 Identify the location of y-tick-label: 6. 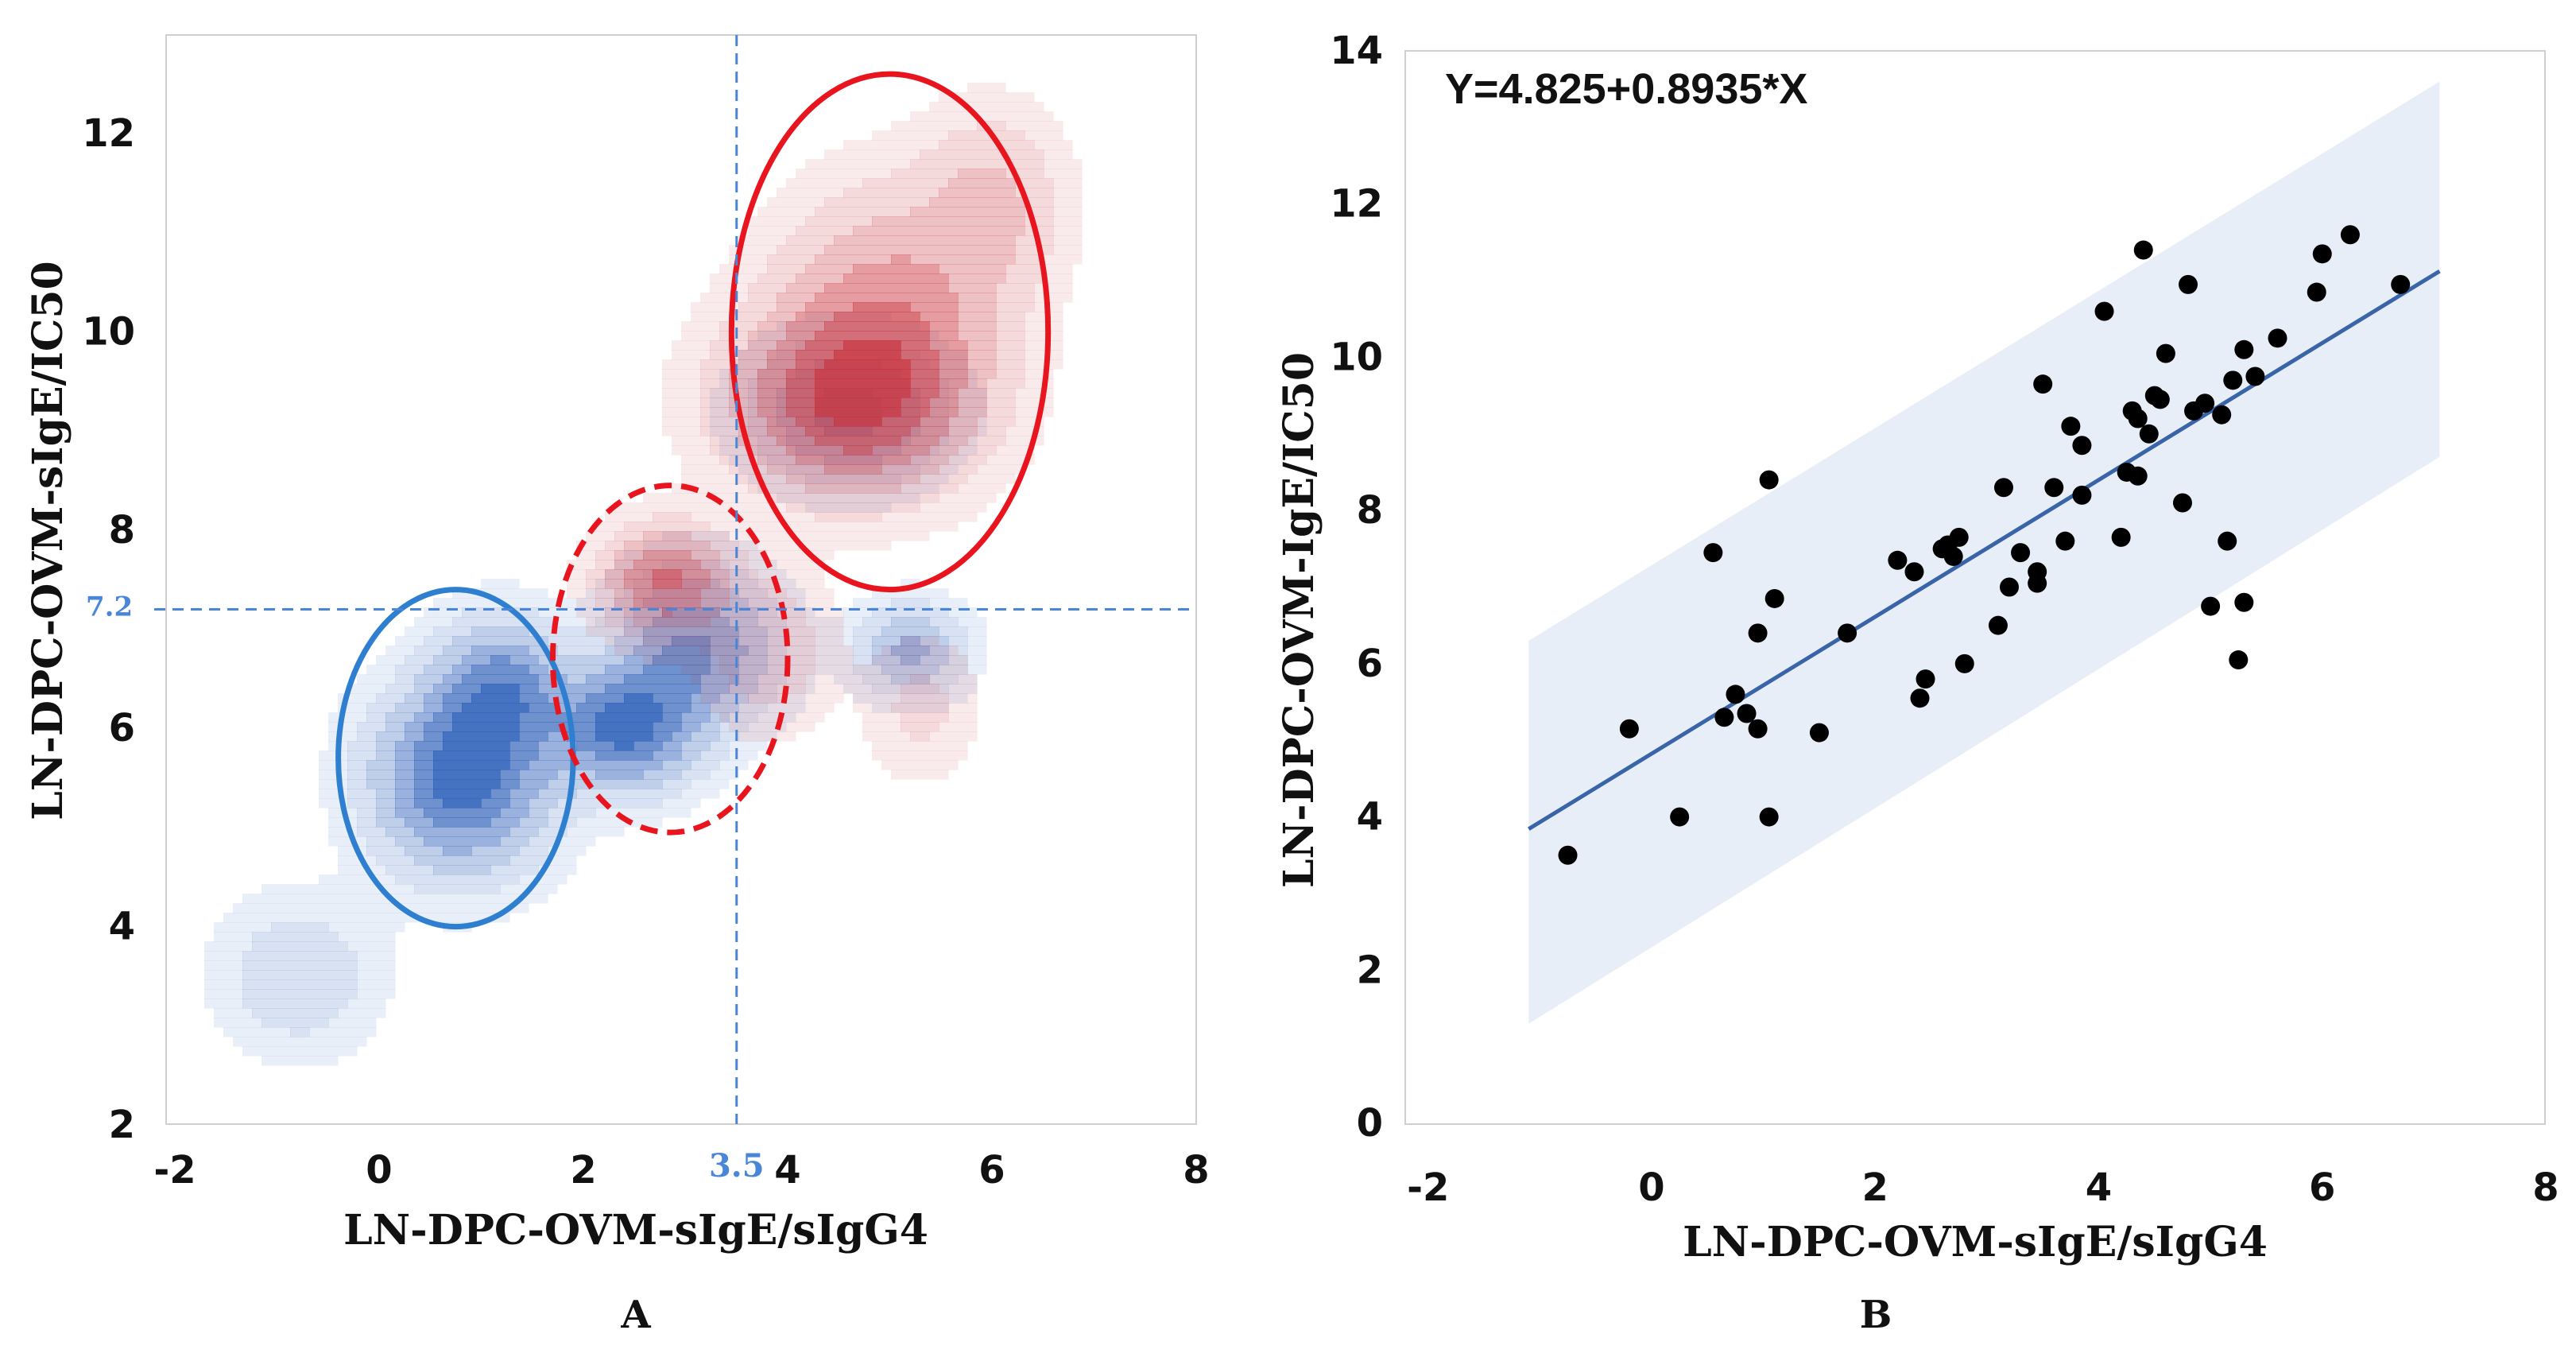
(1370, 664).